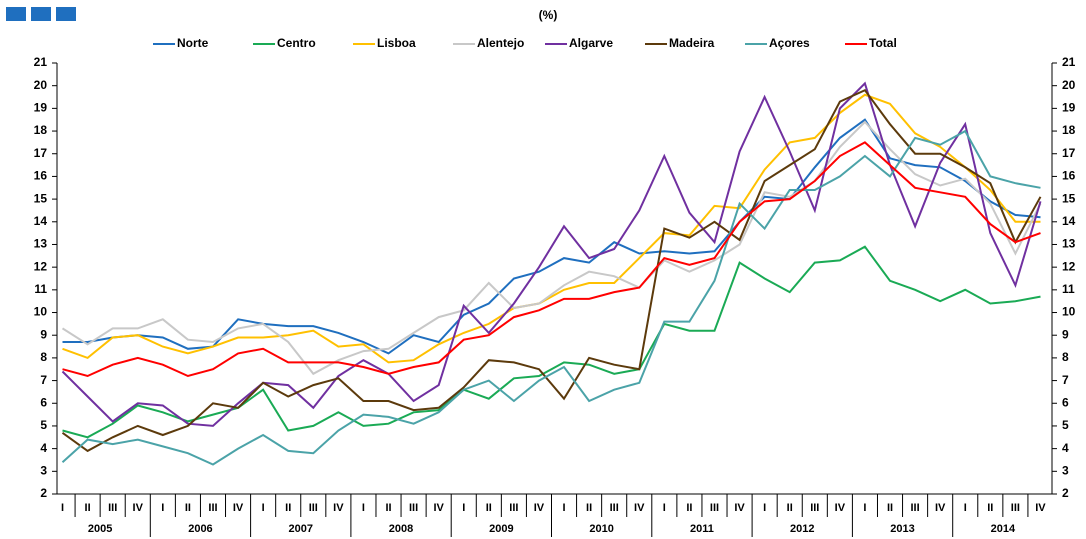 This screenshot has width=1086, height=539. I want to click on legend-label: Total, so click(883, 43).